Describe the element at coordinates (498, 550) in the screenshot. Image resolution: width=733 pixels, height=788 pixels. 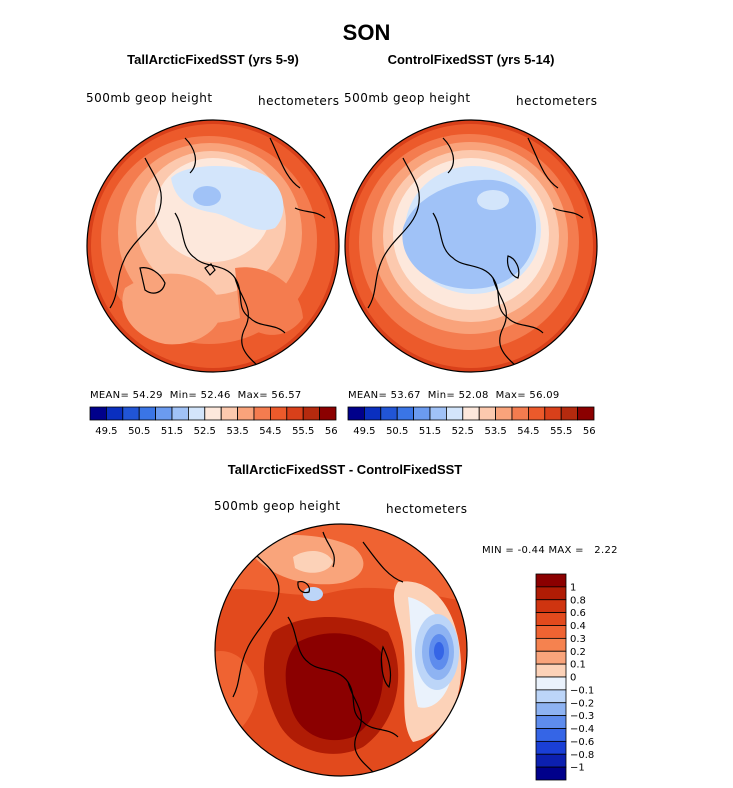
I see `panel3-min-label: MIN =` at that location.